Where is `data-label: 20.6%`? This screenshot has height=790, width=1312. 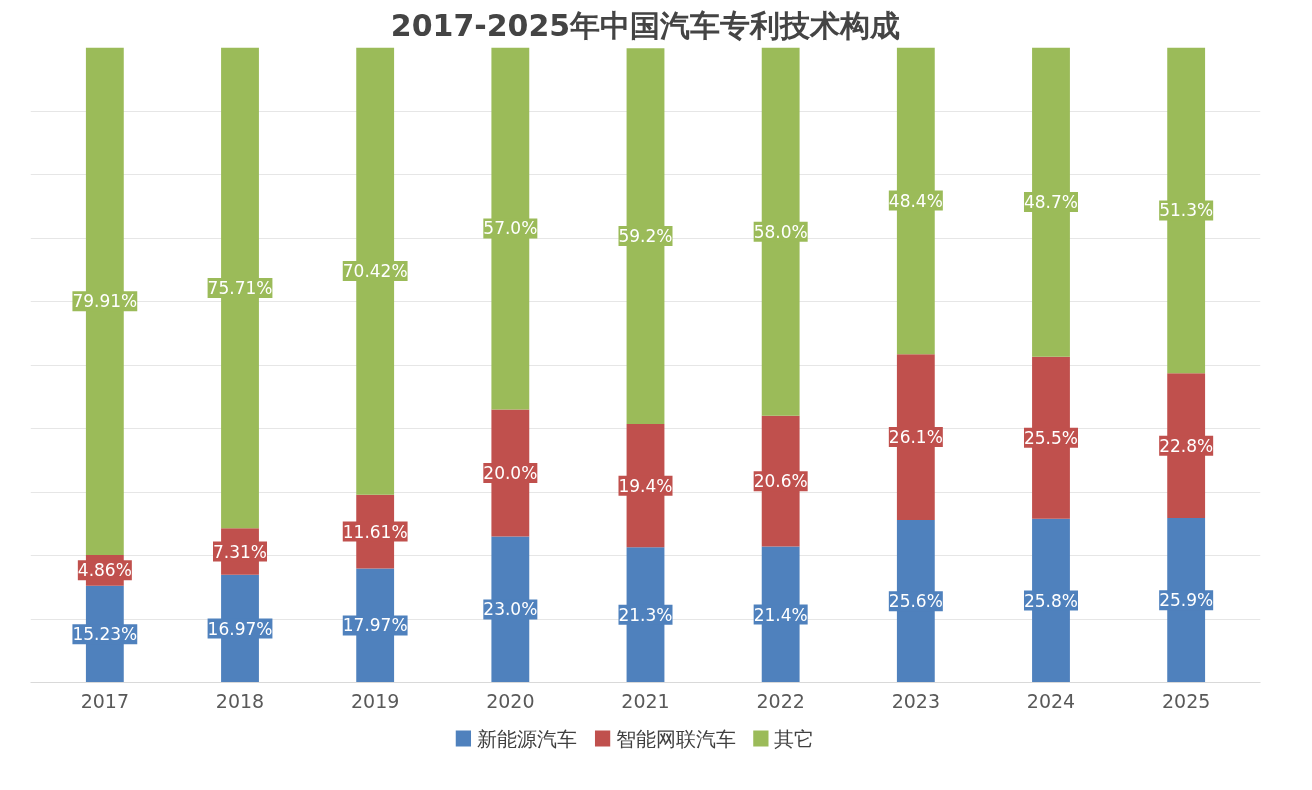
data-label: 20.6% is located at coordinates (780, 481).